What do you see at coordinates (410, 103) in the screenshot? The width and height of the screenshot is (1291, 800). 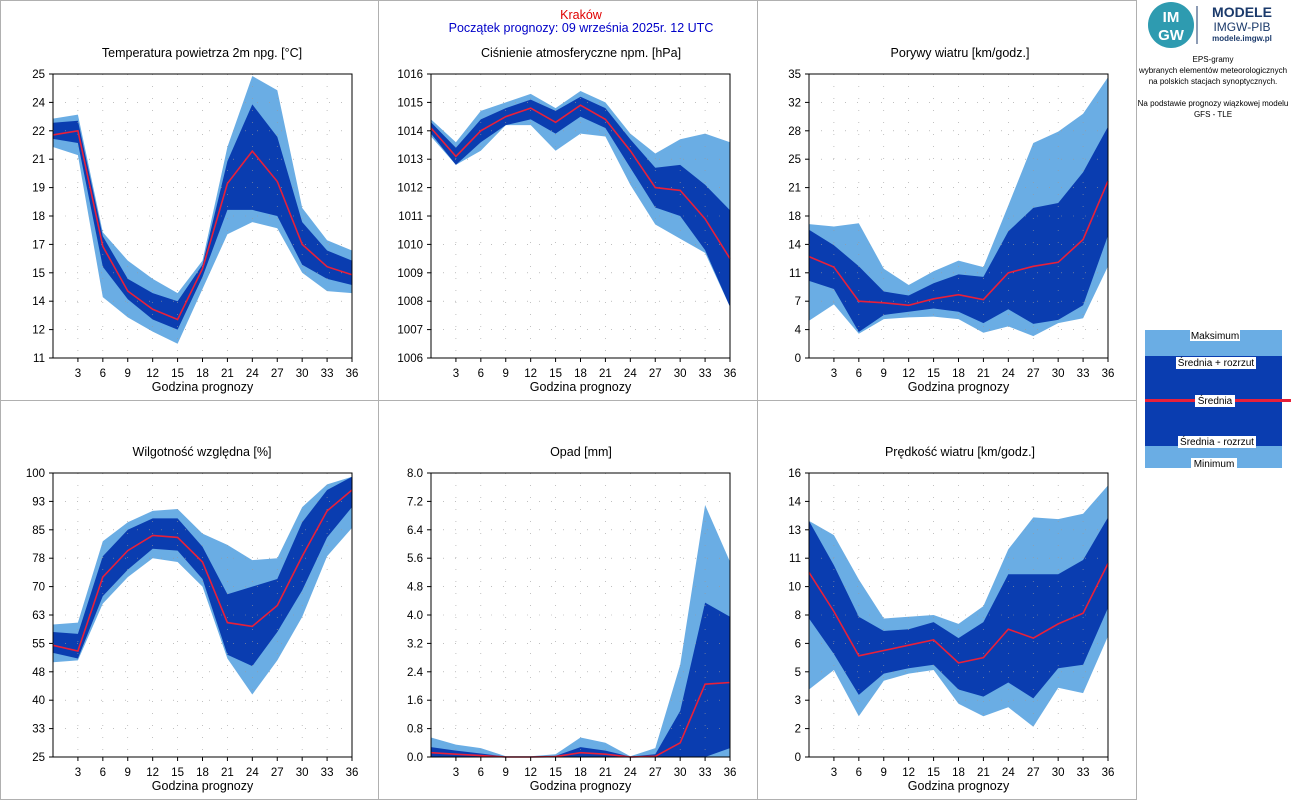 I see `y-tick-label: 1015` at bounding box center [410, 103].